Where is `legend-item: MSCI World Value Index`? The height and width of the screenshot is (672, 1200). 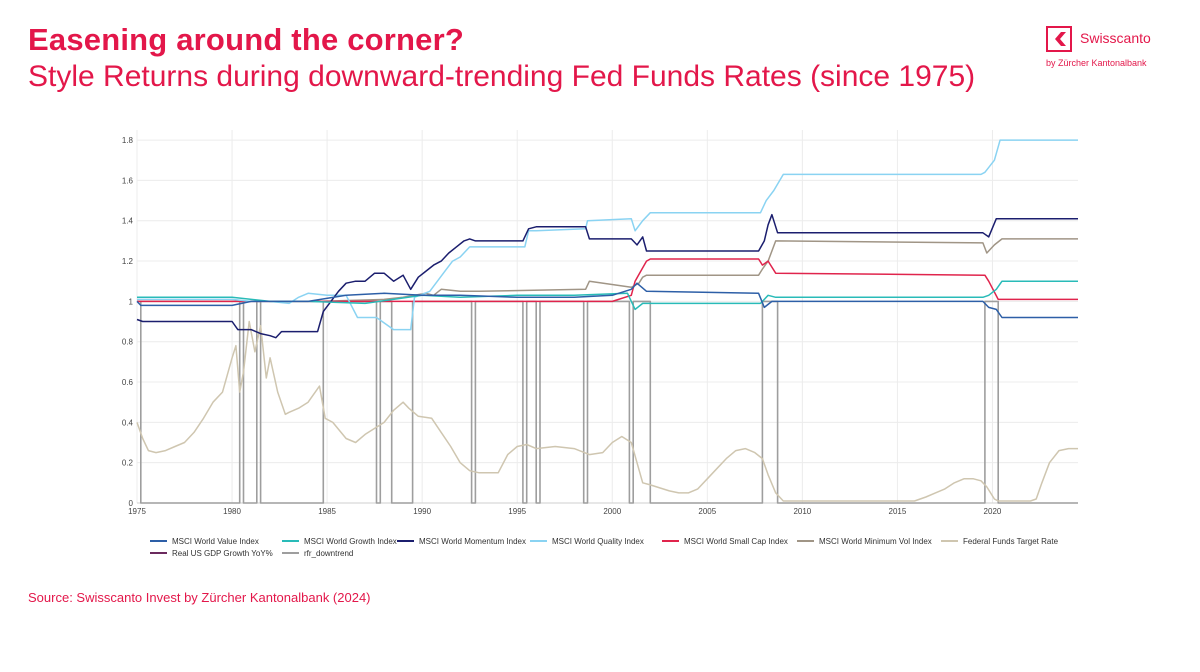 legend-item: MSCI World Value Index is located at coordinates (204, 541).